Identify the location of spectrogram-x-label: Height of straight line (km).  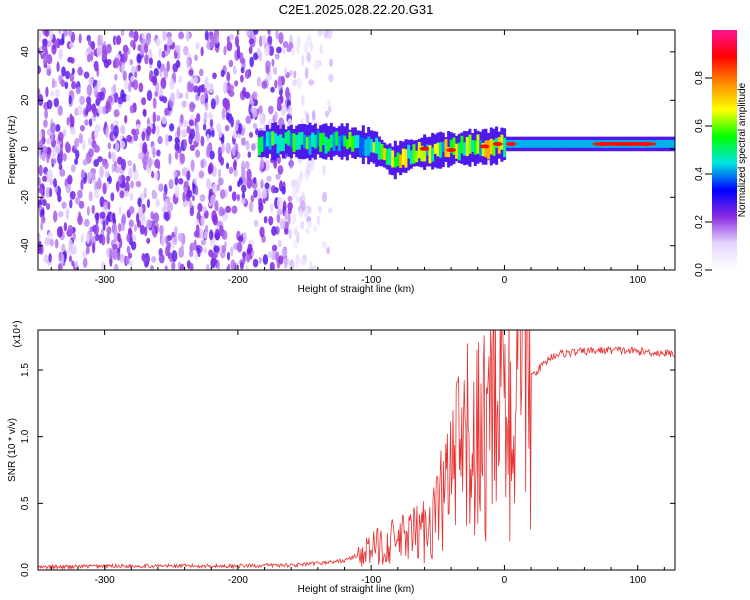
(356, 289).